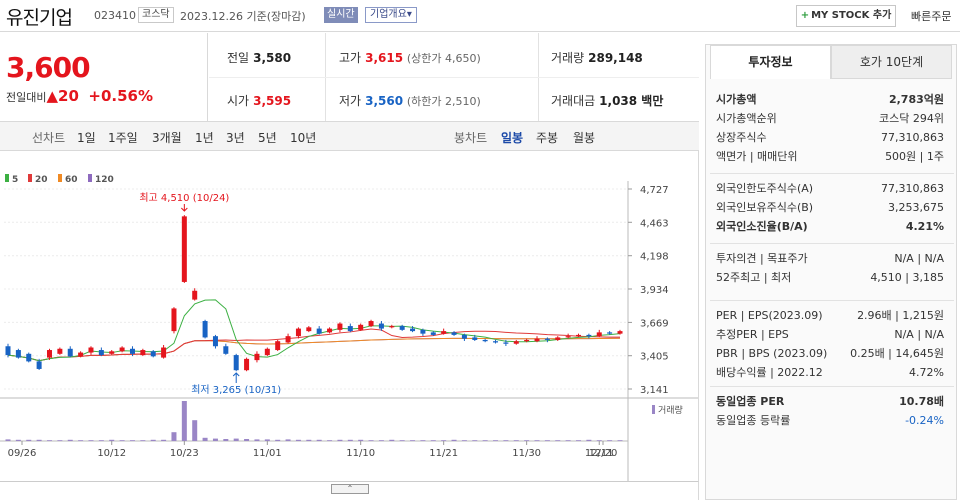 This screenshot has height=500, width=960. Describe the element at coordinates (769, 315) in the screenshot. I see `info-label: PER | EPS(2023.09)` at that location.